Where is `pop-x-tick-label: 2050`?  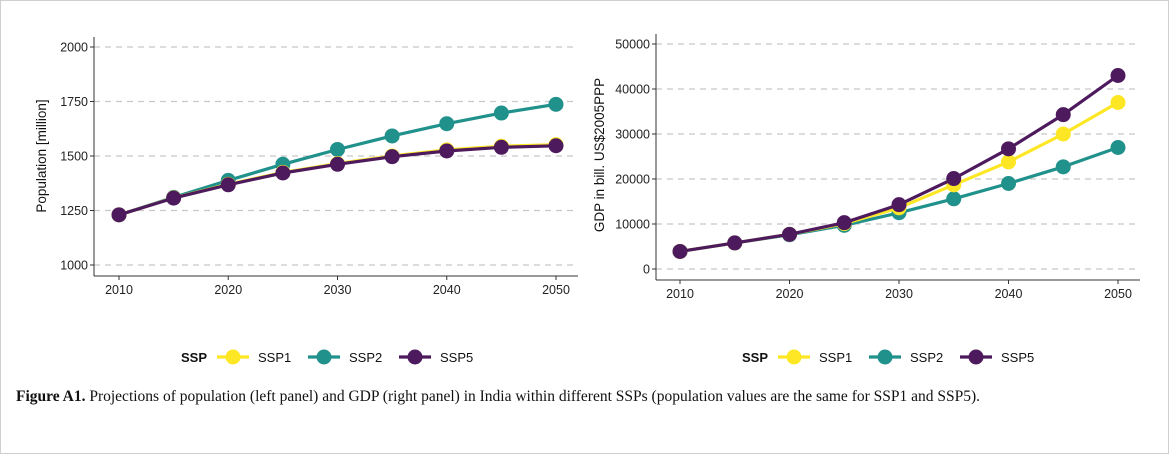
pop-x-tick-label: 2050 is located at coordinates (556, 290).